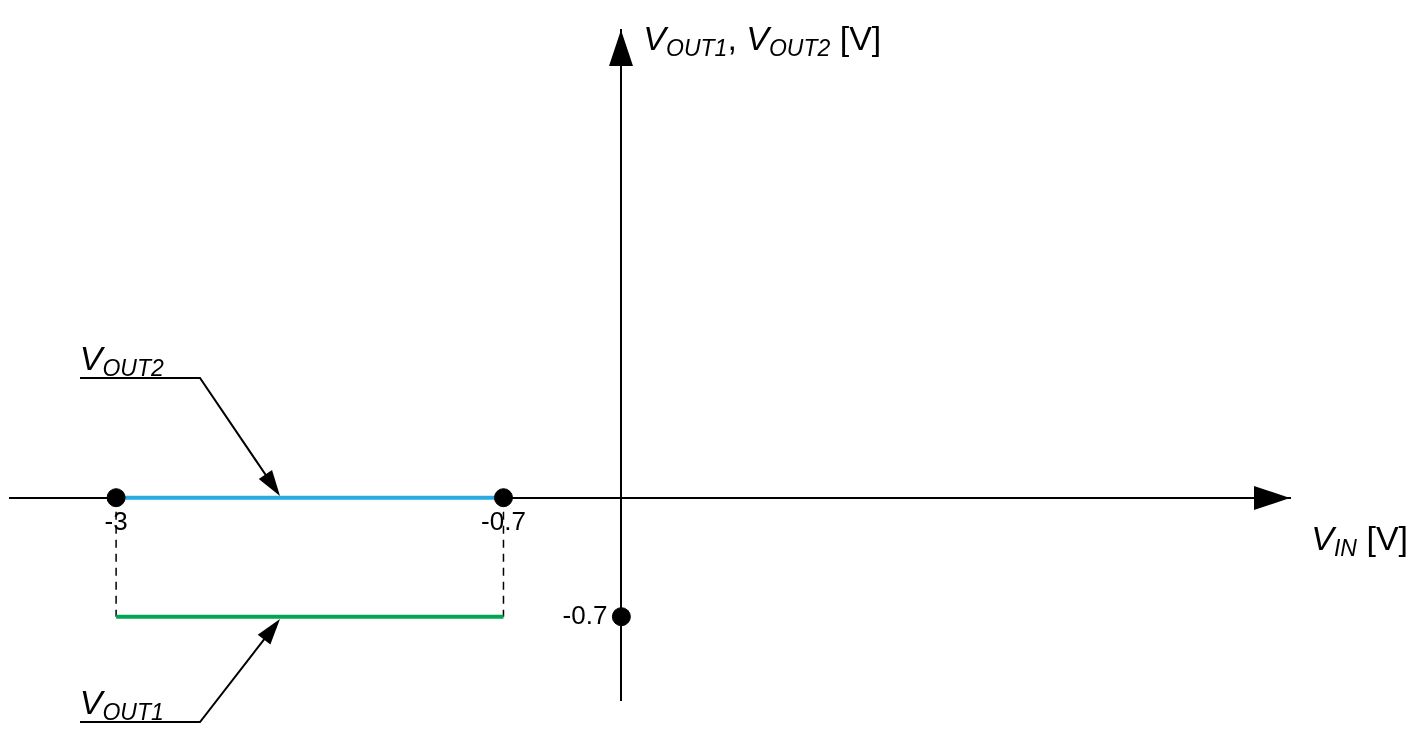  I want to click on x-tick-label: -3, so click(116, 521).